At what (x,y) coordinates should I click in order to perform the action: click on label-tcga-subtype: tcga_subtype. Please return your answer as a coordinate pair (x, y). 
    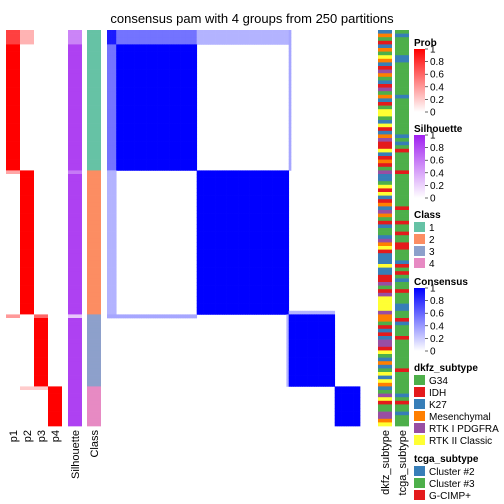
    Looking at the image, I should click on (403, 462).